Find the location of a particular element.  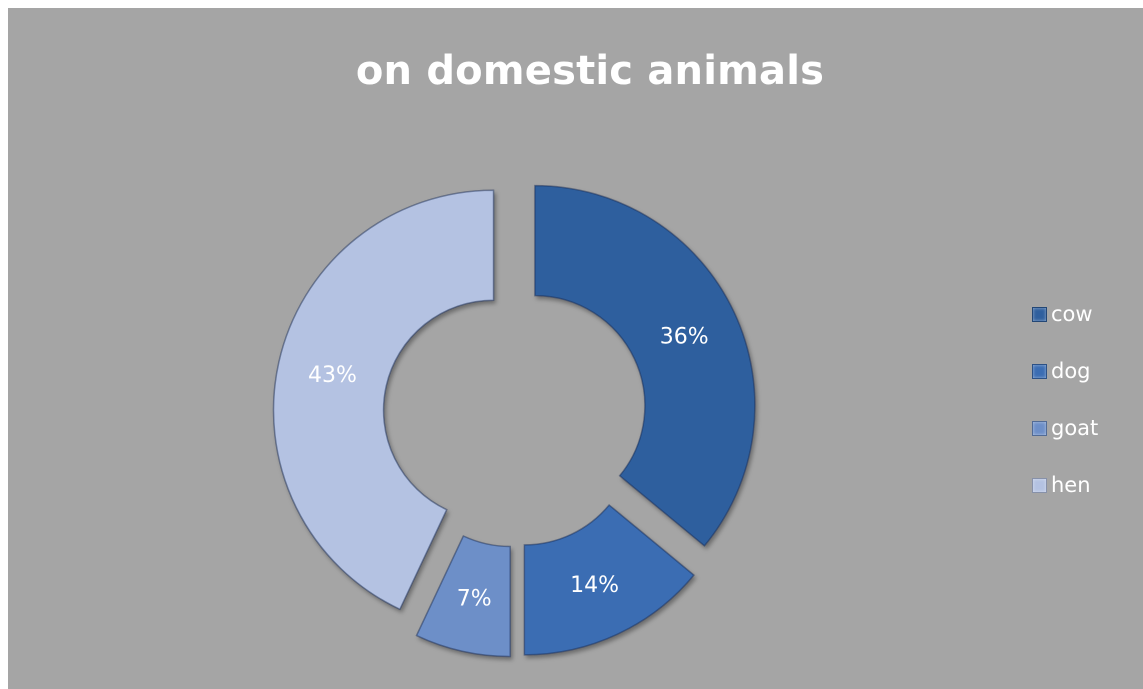

legend: cow dog goat hen is located at coordinates (1087, 414).